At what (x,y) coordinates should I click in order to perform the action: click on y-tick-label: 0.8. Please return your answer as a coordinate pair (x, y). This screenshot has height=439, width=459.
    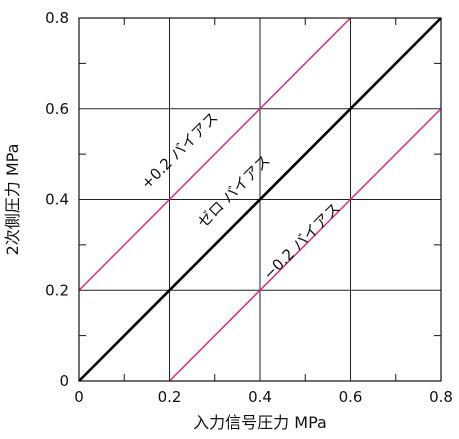
    Looking at the image, I should click on (57, 18).